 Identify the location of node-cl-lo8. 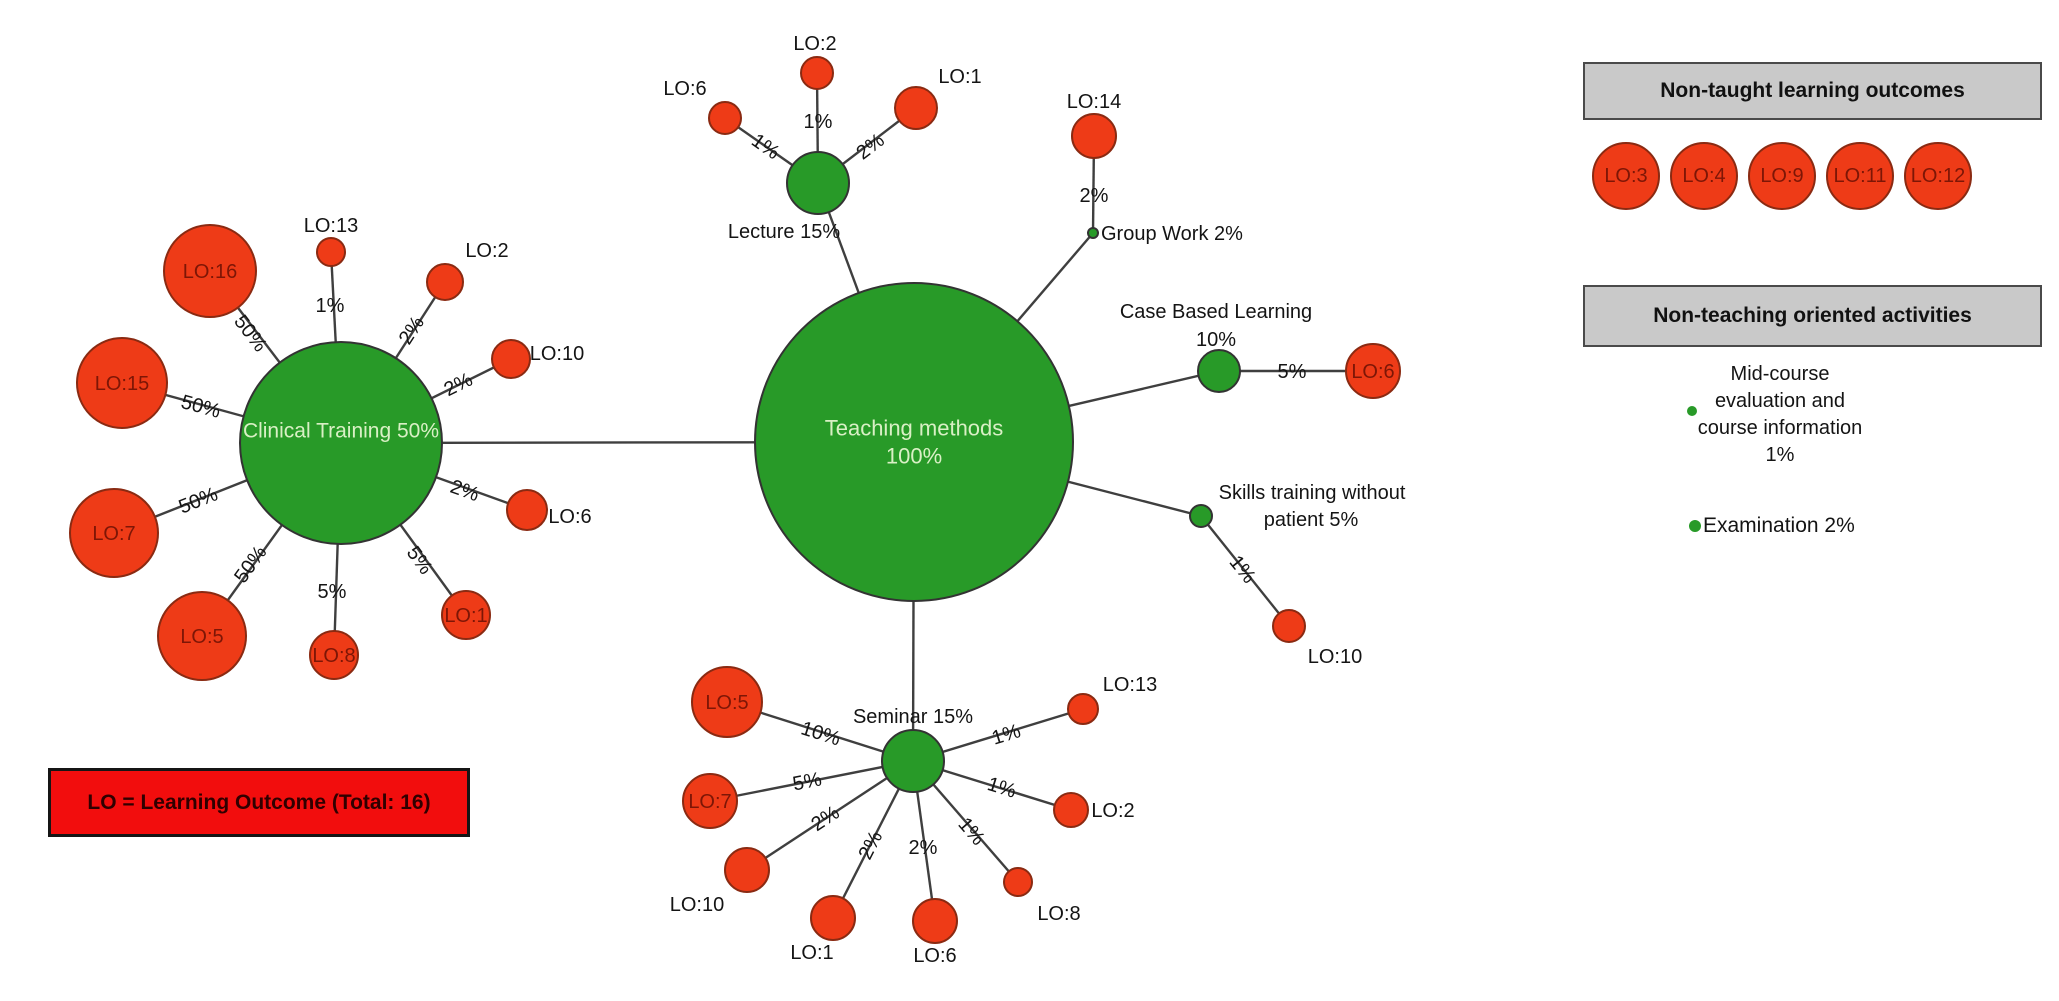
(334, 655).